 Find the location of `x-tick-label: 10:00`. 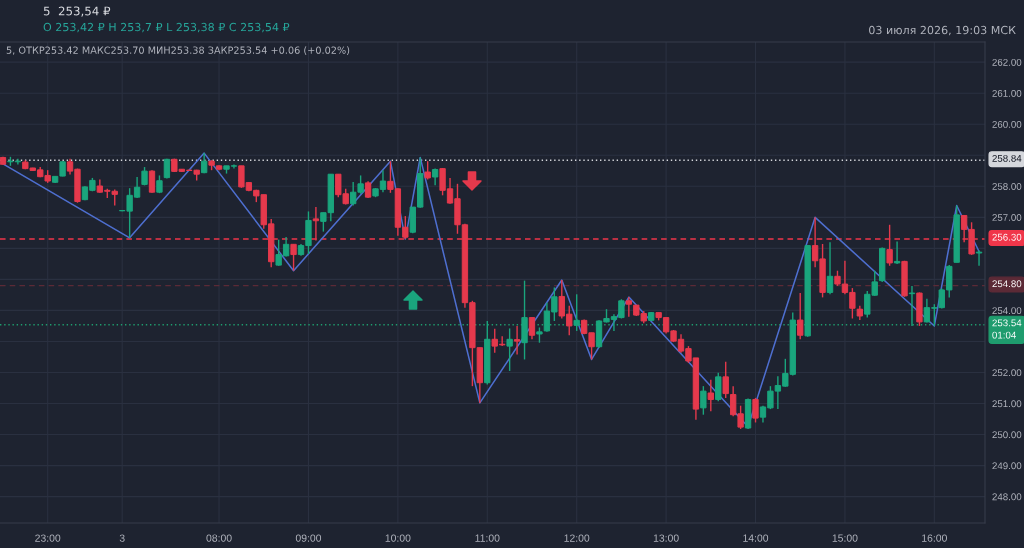

x-tick-label: 10:00 is located at coordinates (398, 538).